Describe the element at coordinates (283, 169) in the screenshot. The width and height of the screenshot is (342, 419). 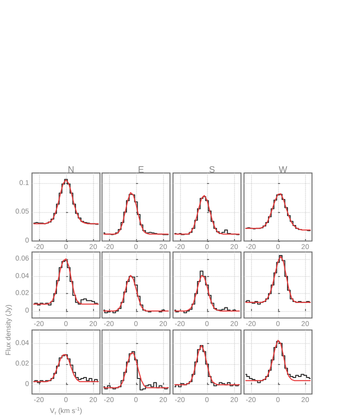
I see `chart-title: W` at that location.